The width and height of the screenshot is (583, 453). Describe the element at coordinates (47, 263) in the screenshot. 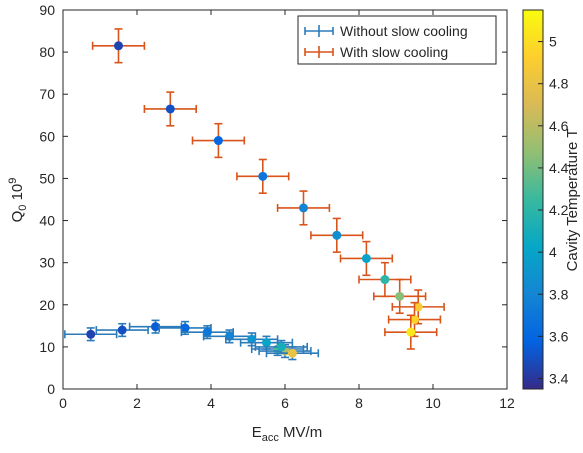

I see `y-tick-label: 30` at that location.